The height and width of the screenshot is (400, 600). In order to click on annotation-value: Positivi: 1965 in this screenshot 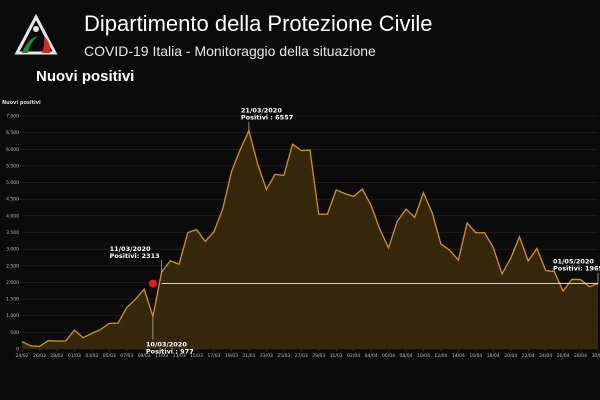, I will do `click(576, 269)`.